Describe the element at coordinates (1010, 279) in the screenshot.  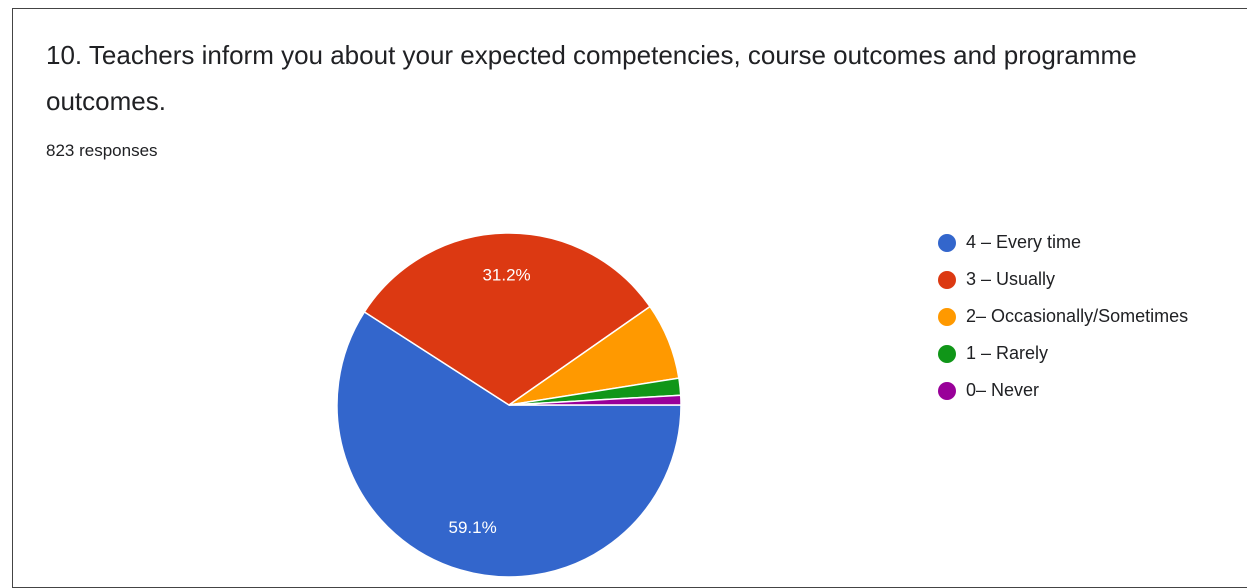
I see `legend-label: 3 – Usually` at that location.